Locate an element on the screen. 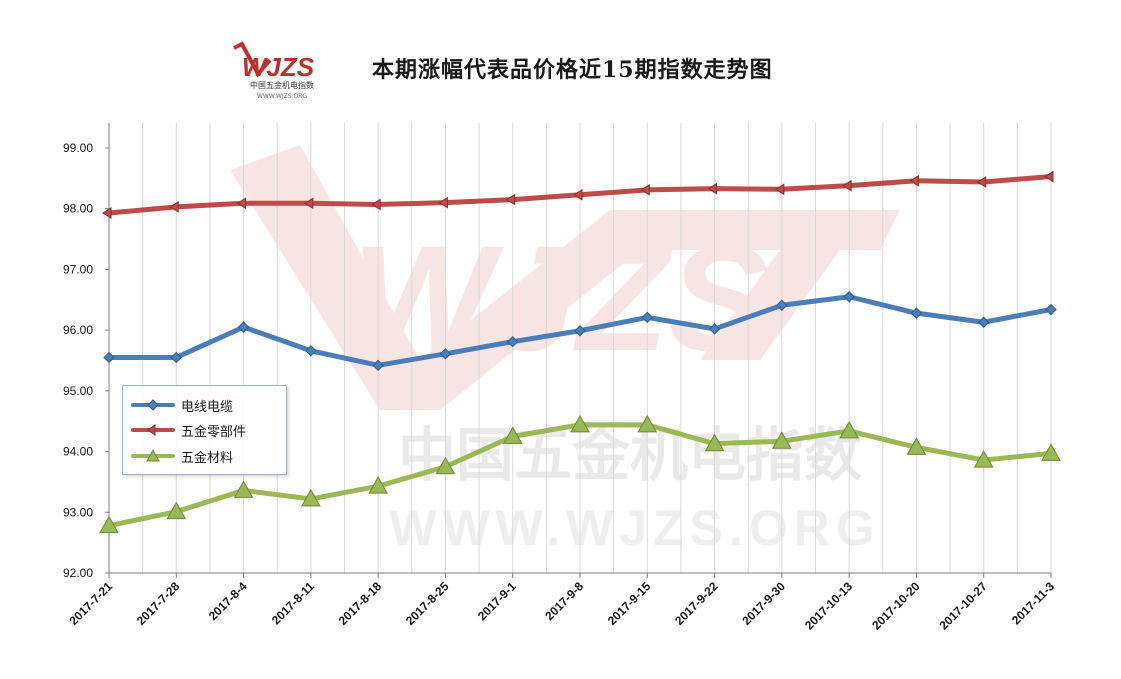 The width and height of the screenshot is (1121, 679). x-tick-label: 2017-8-4 is located at coordinates (228, 601).